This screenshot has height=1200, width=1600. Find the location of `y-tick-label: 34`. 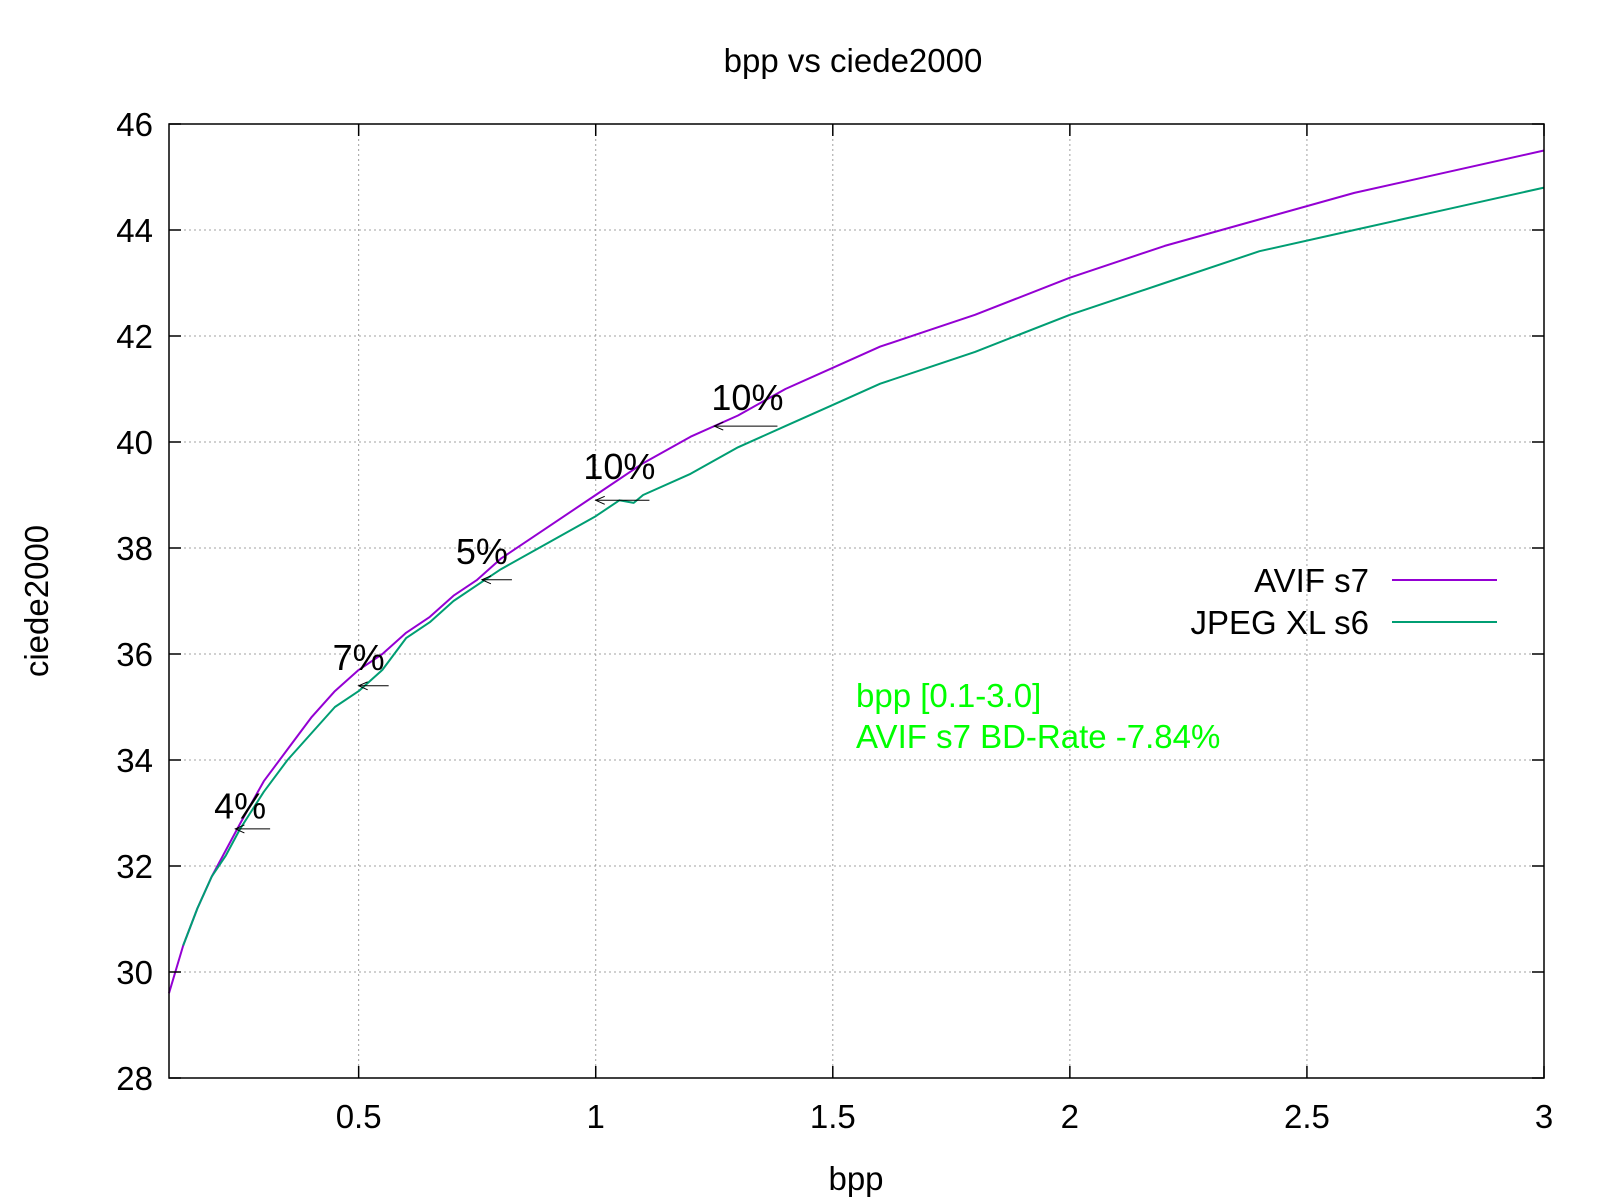

y-tick-label: 34 is located at coordinates (134, 760).